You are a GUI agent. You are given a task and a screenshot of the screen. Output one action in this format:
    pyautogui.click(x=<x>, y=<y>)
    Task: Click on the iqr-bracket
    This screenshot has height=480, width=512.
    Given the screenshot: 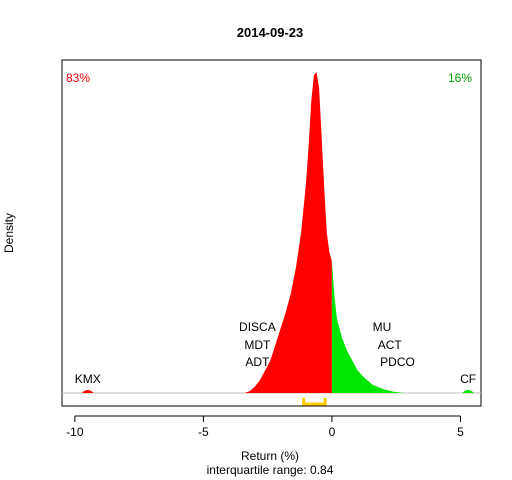 What is the action you would take?
    pyautogui.click(x=314, y=402)
    